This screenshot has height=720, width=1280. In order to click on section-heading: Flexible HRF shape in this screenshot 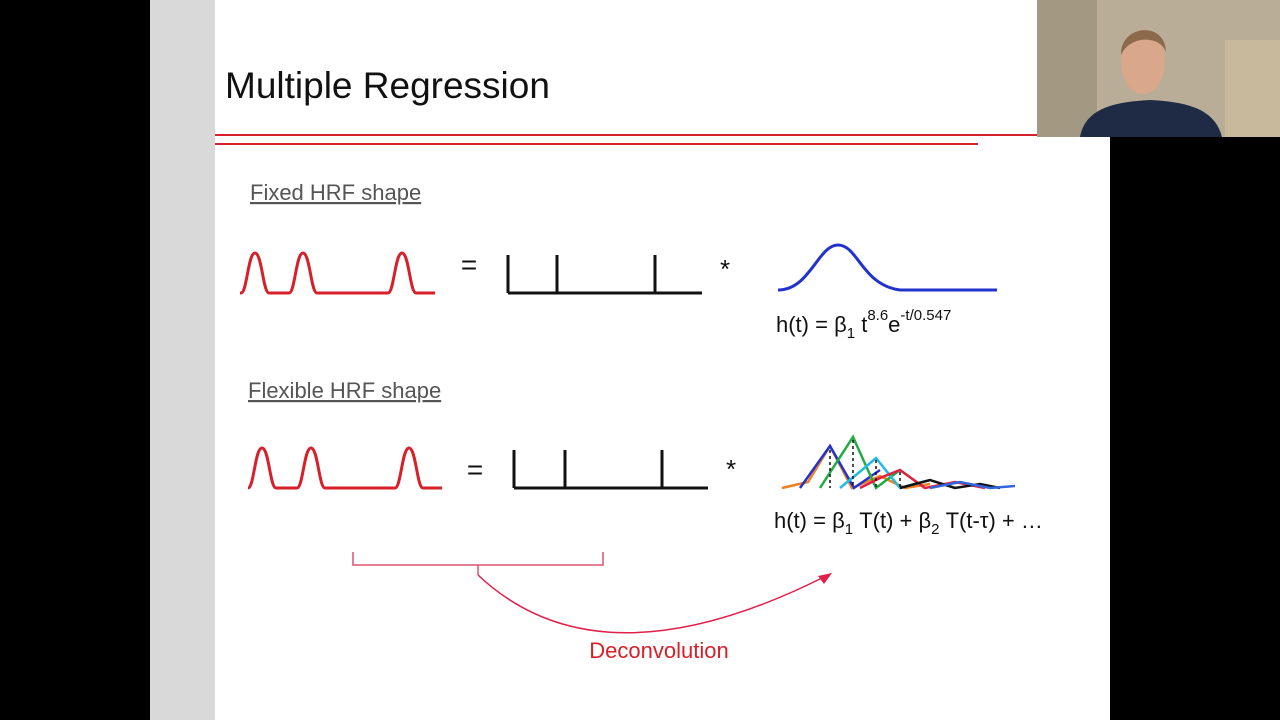, I will do `click(344, 390)`.